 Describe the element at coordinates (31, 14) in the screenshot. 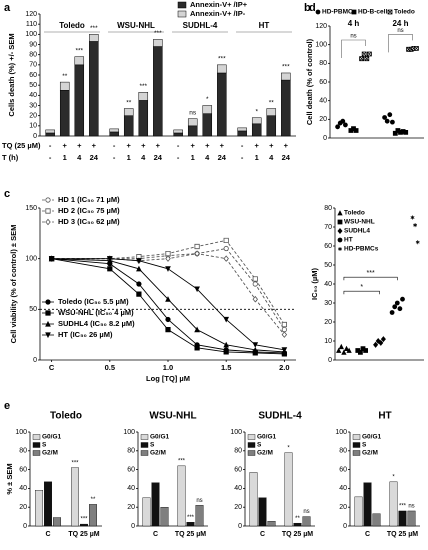

I see `y-tick-label: 120` at that location.